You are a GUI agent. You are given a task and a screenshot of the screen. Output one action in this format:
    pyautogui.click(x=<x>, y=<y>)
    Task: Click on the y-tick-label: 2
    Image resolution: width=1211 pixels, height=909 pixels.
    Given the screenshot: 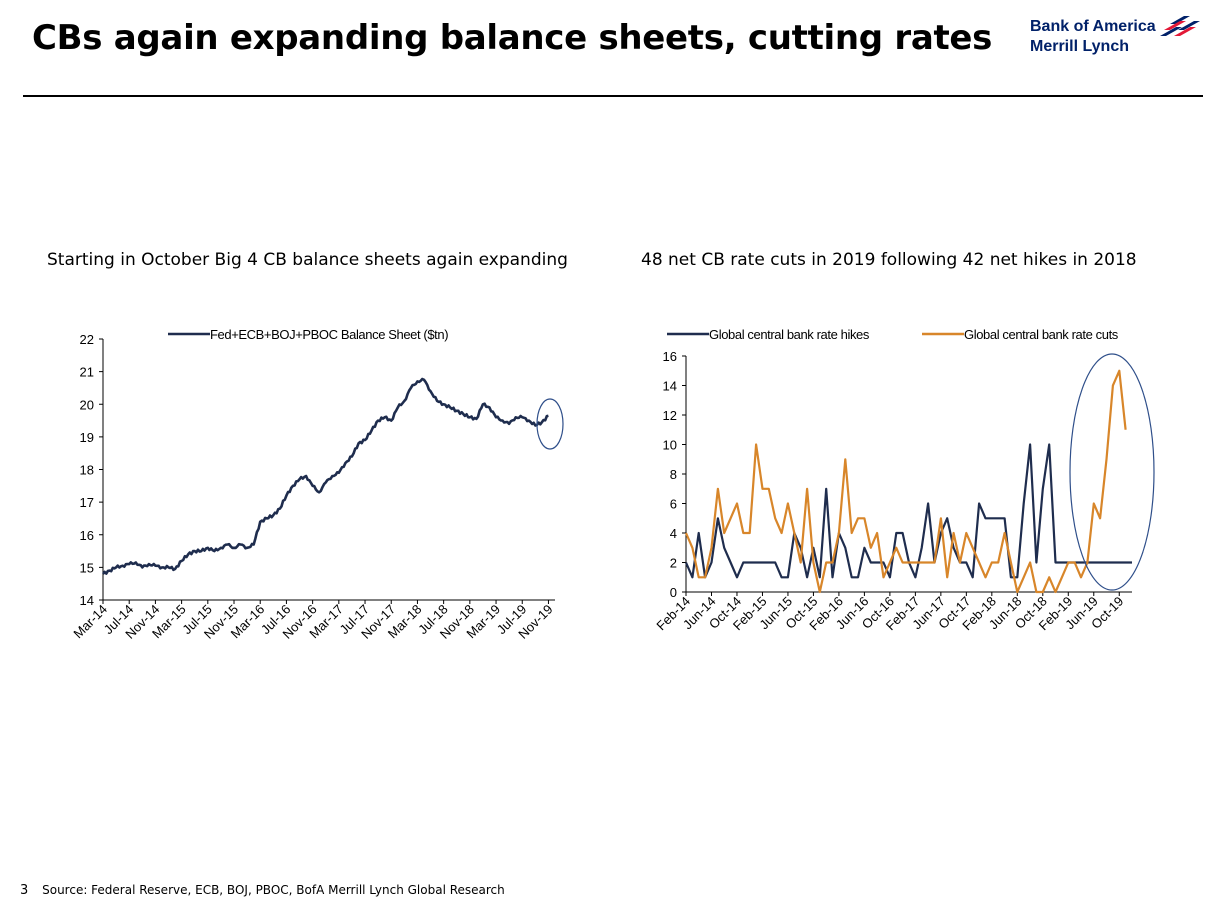 What is the action you would take?
    pyautogui.click(x=673, y=563)
    